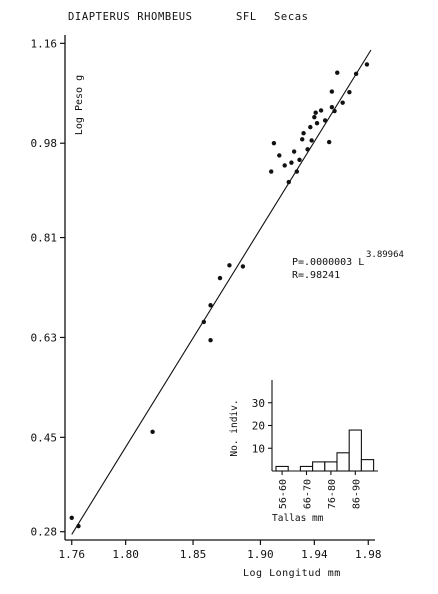 The height and width of the screenshot is (594, 438). I want to click on inset-y-label: No. indiv., so click(234, 427).